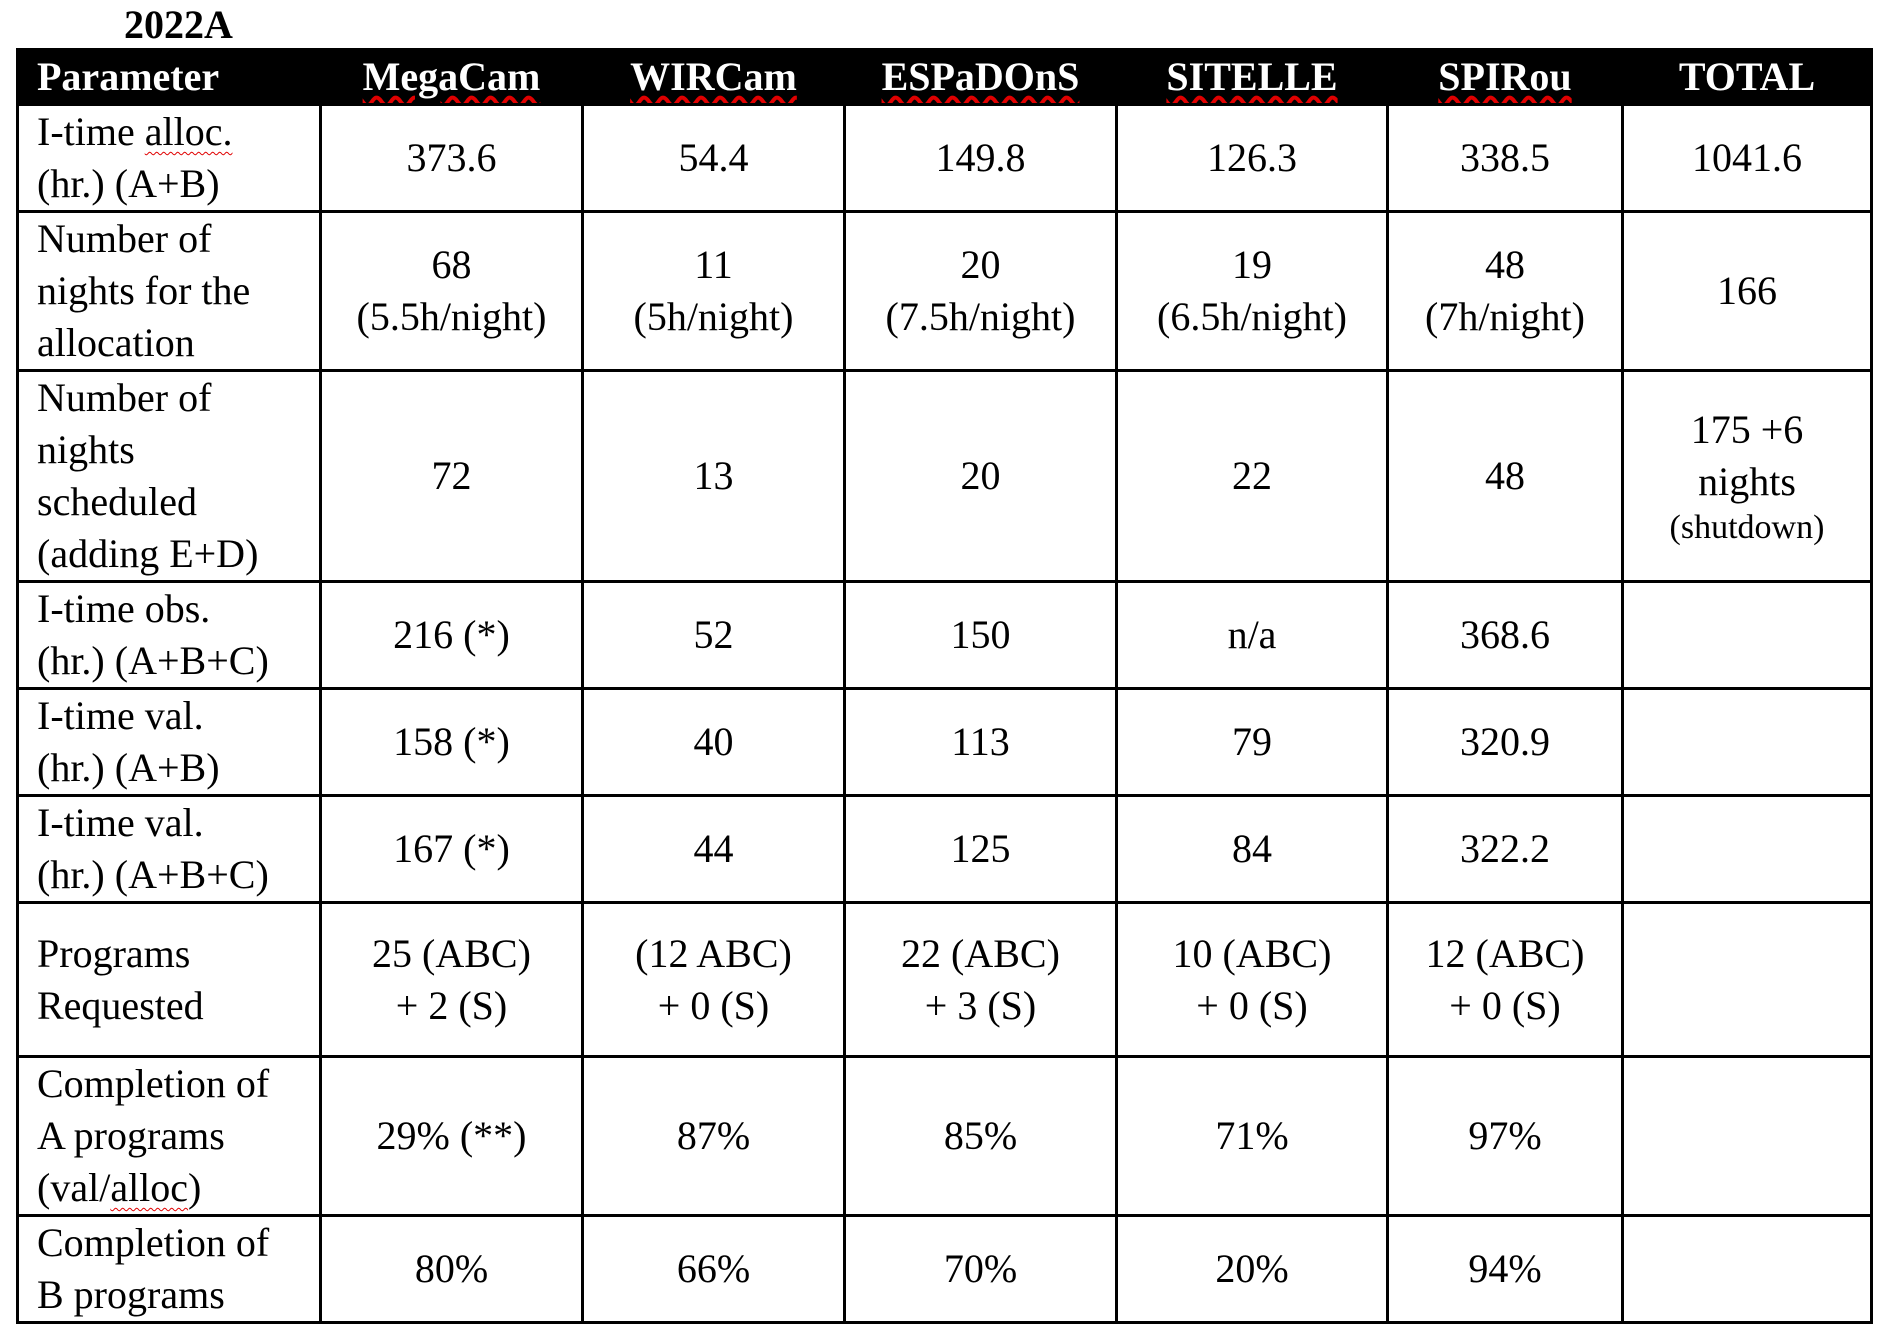  What do you see at coordinates (980, 849) in the screenshot?
I see `cell-espadons: 125` at bounding box center [980, 849].